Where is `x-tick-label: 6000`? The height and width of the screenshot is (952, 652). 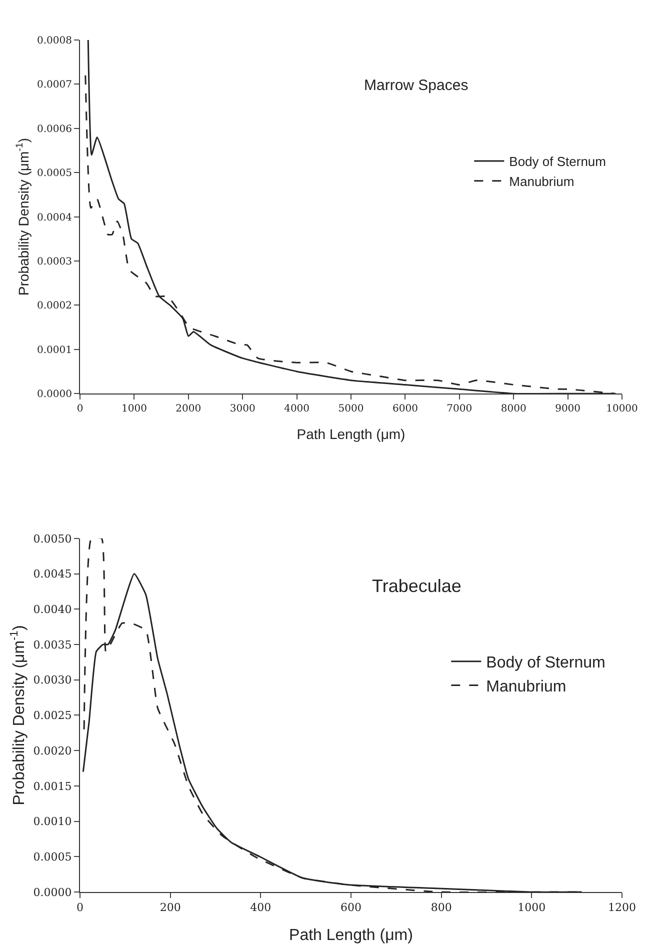
x-tick-label: 6000 is located at coordinates (405, 409).